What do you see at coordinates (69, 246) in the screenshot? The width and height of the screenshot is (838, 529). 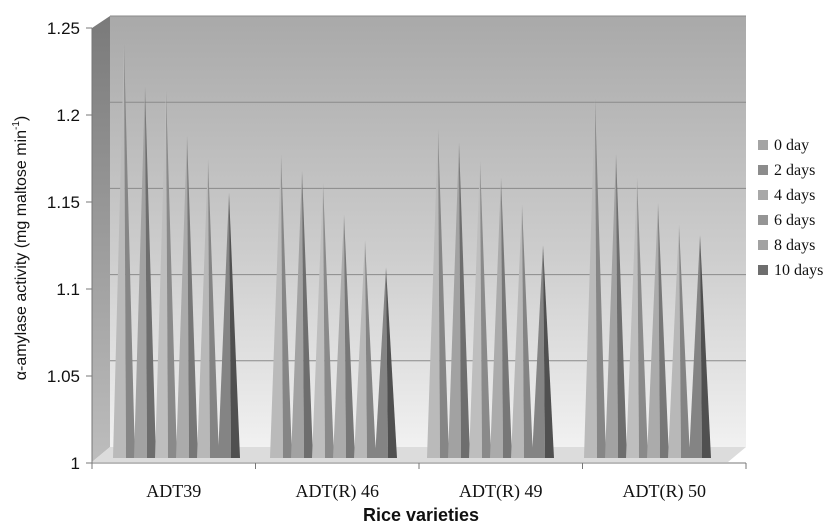 I see `y-tick-labels: 1 1.05 1.1 1.15 1.2 1.25` at bounding box center [69, 246].